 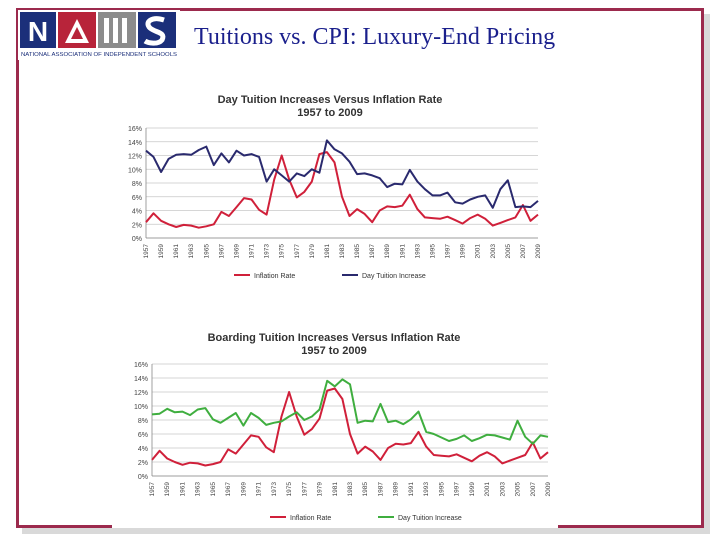 I want to click on logo-tile-n, so click(x=38, y=30).